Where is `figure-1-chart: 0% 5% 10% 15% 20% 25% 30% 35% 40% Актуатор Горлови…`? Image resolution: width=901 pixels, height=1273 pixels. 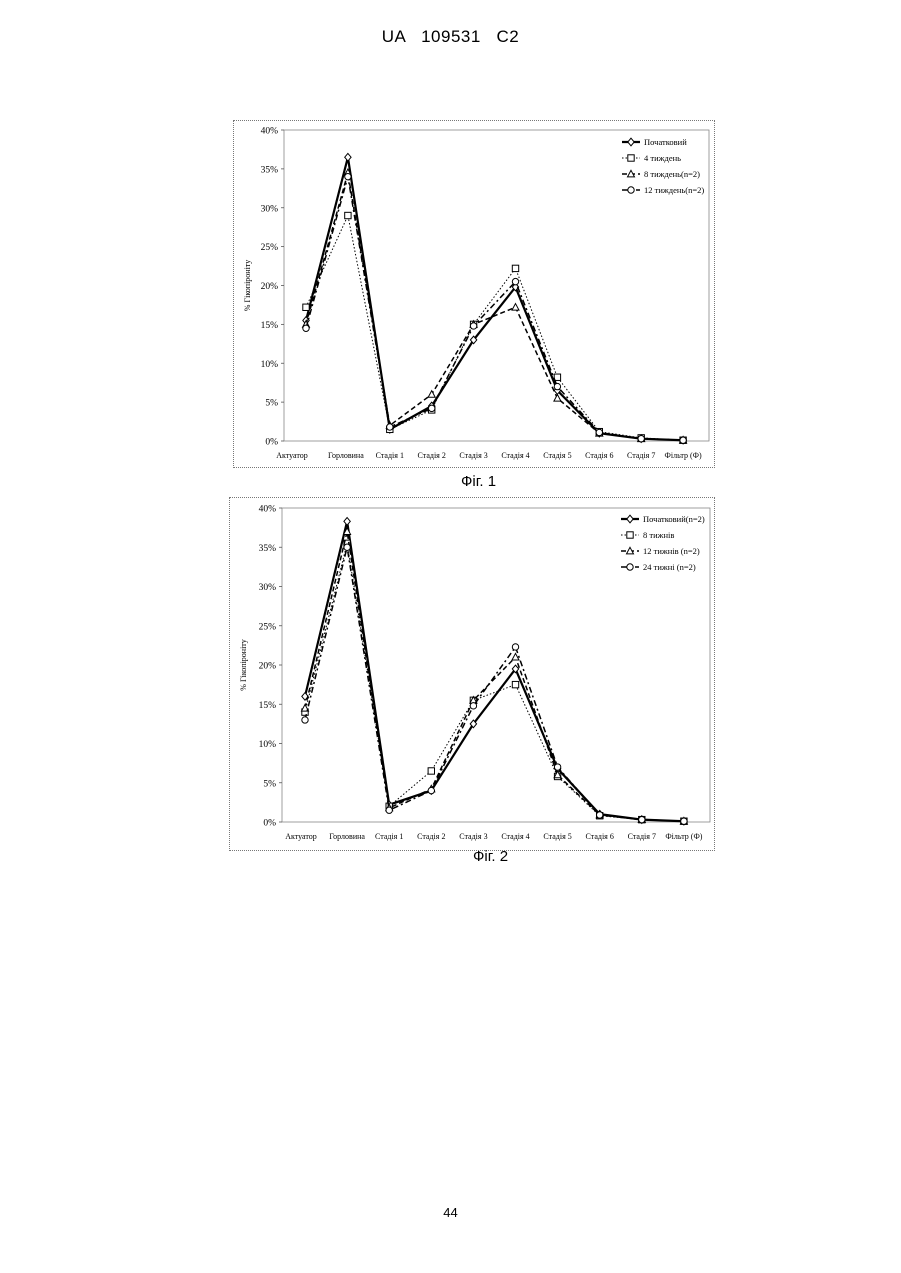 figure-1-chart: 0% 5% 10% 15% 20% 25% 30% 35% 40% Актуатор Горлови… is located at coordinates (475, 295).